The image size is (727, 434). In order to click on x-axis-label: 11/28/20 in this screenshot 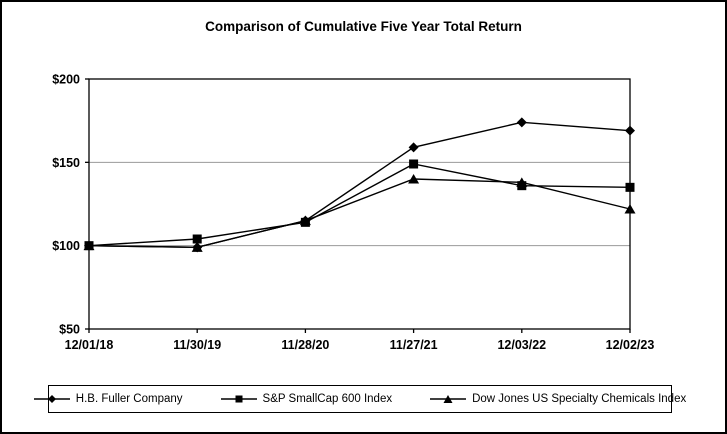, I will do `click(305, 345)`.